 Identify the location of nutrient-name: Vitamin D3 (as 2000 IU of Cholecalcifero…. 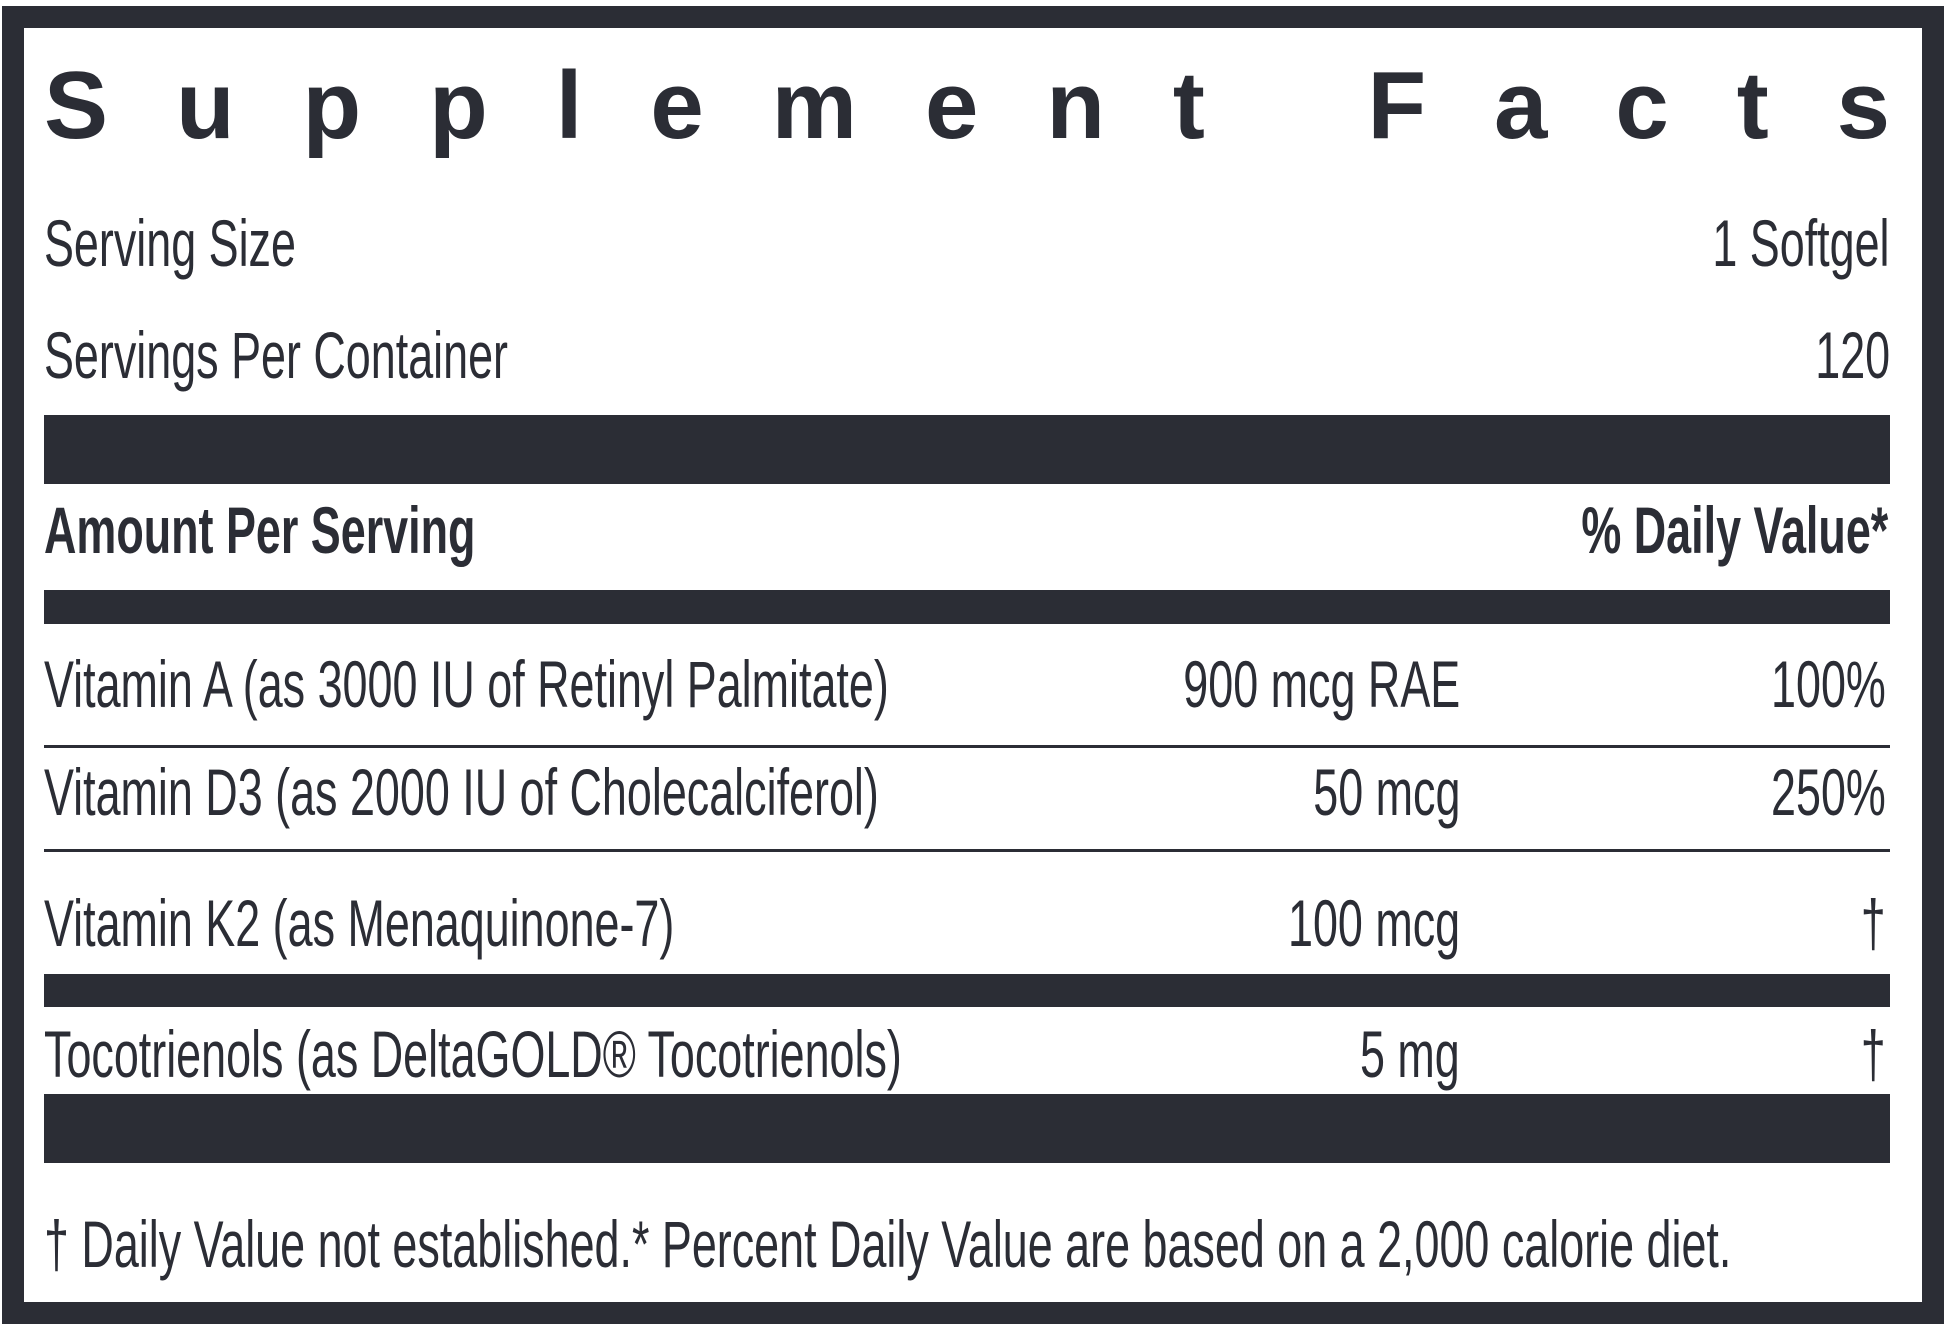
(461, 792).